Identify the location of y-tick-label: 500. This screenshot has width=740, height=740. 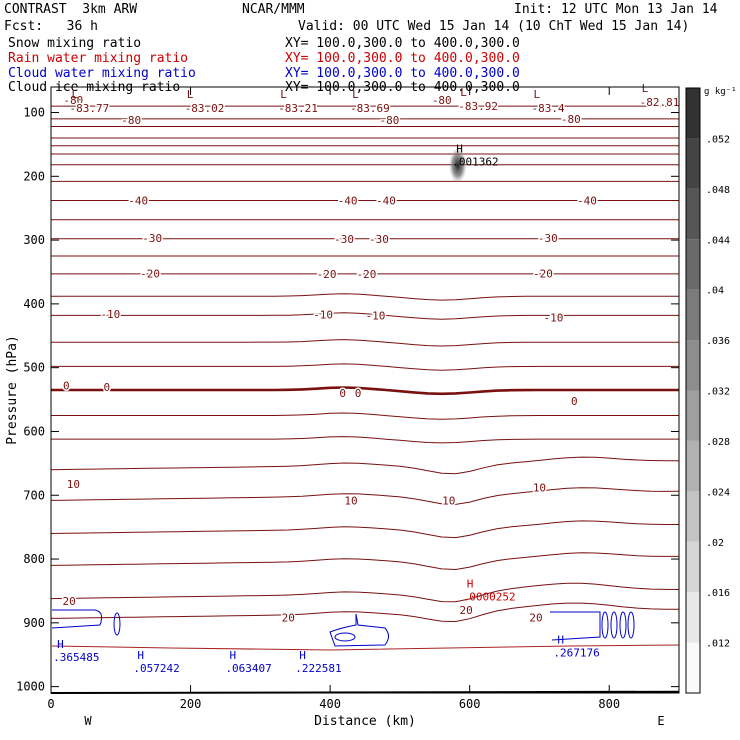
(34, 368).